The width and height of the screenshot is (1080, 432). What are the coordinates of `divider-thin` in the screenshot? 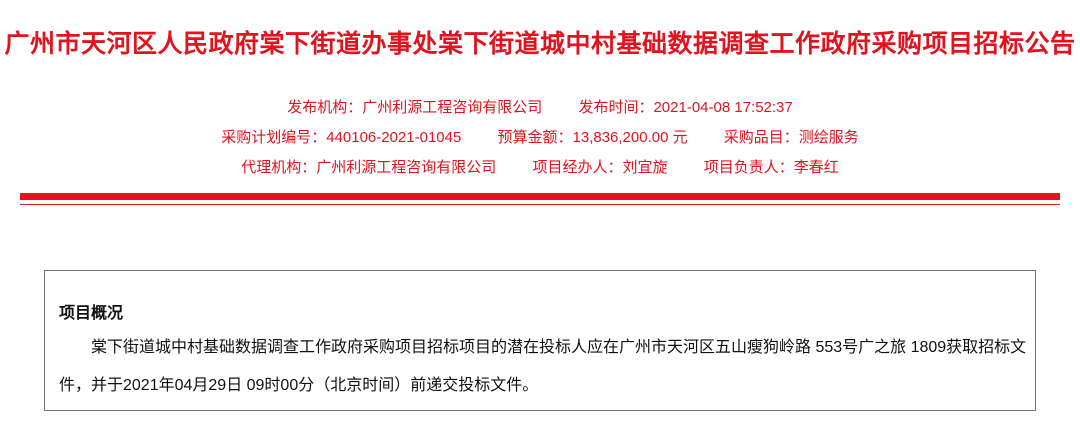 It's located at (540, 204).